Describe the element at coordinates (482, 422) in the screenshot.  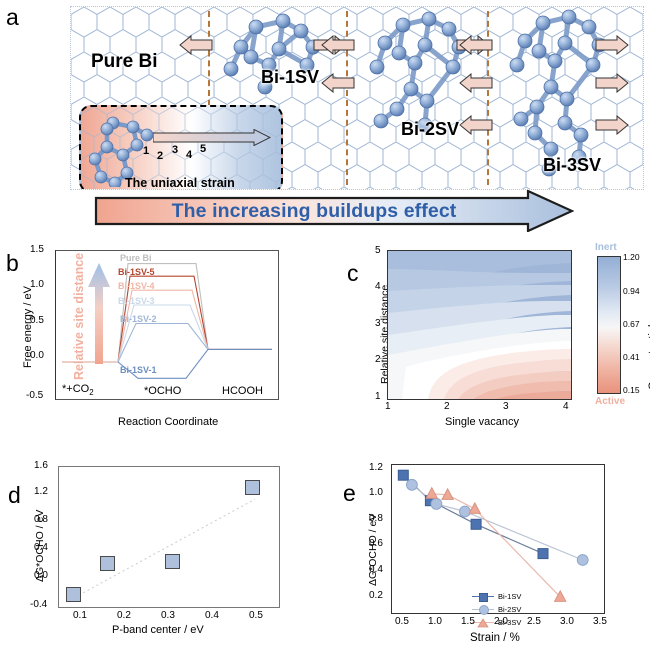
I see `c-xlabel: Single vacancy` at that location.